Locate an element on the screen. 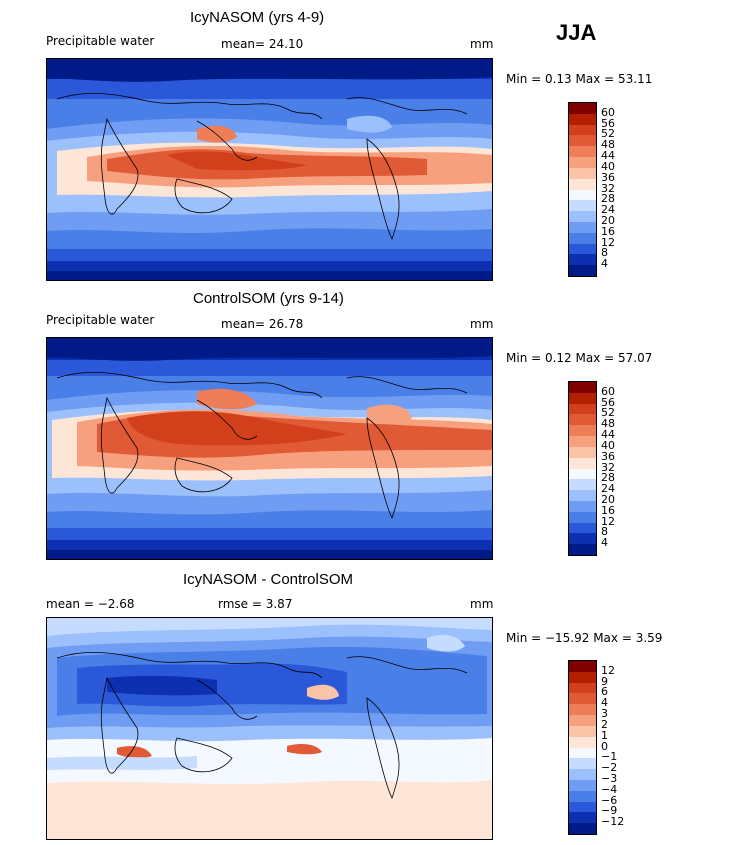 This screenshot has height=845, width=733. colorbar-tick-label: 48 is located at coordinates (608, 145).